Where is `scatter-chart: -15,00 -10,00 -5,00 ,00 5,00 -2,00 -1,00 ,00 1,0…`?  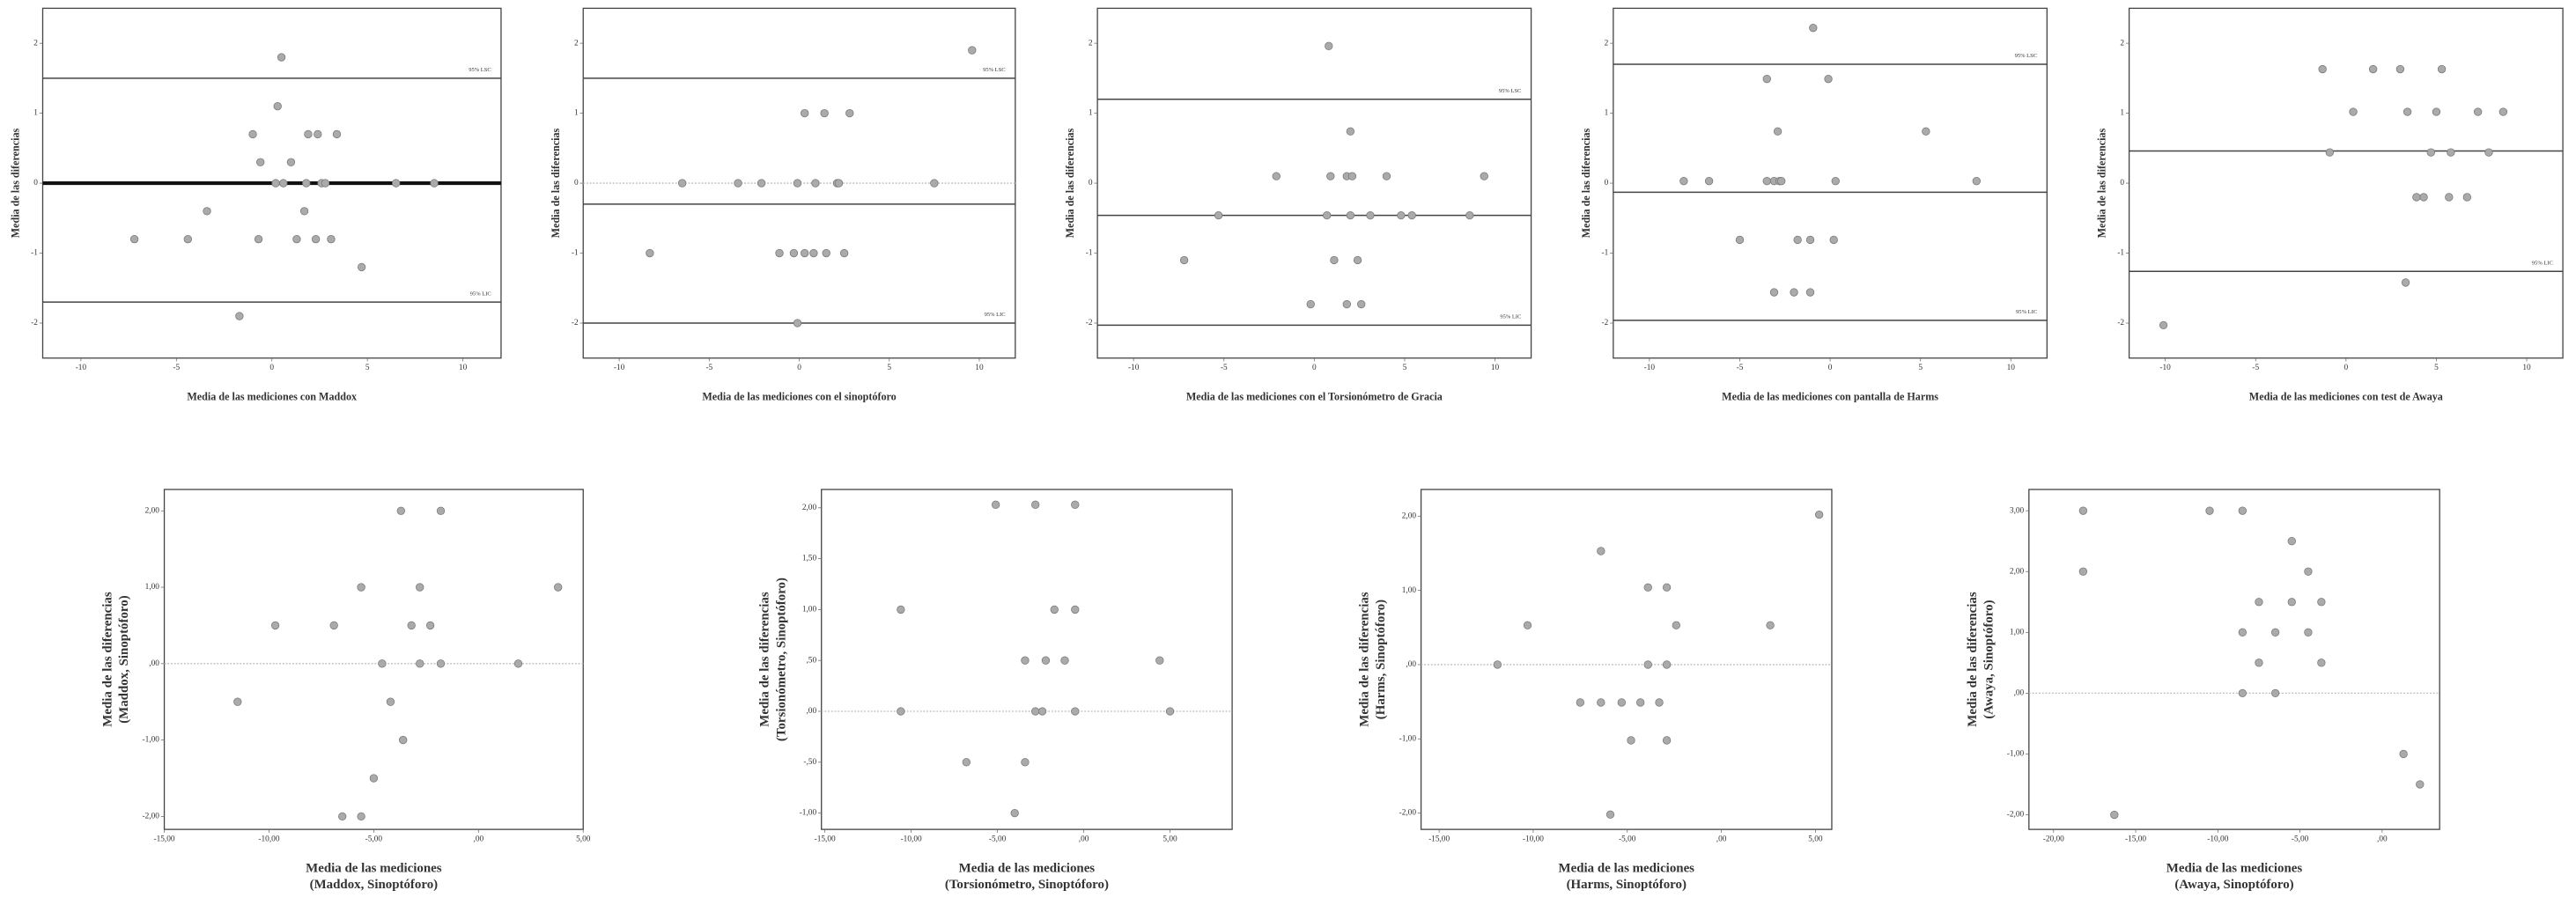
scatter-chart: -15,00 -10,00 -5,00 ,00 5,00 -2,00 -1,00 ,00 1,0… is located at coordinates (346, 690).